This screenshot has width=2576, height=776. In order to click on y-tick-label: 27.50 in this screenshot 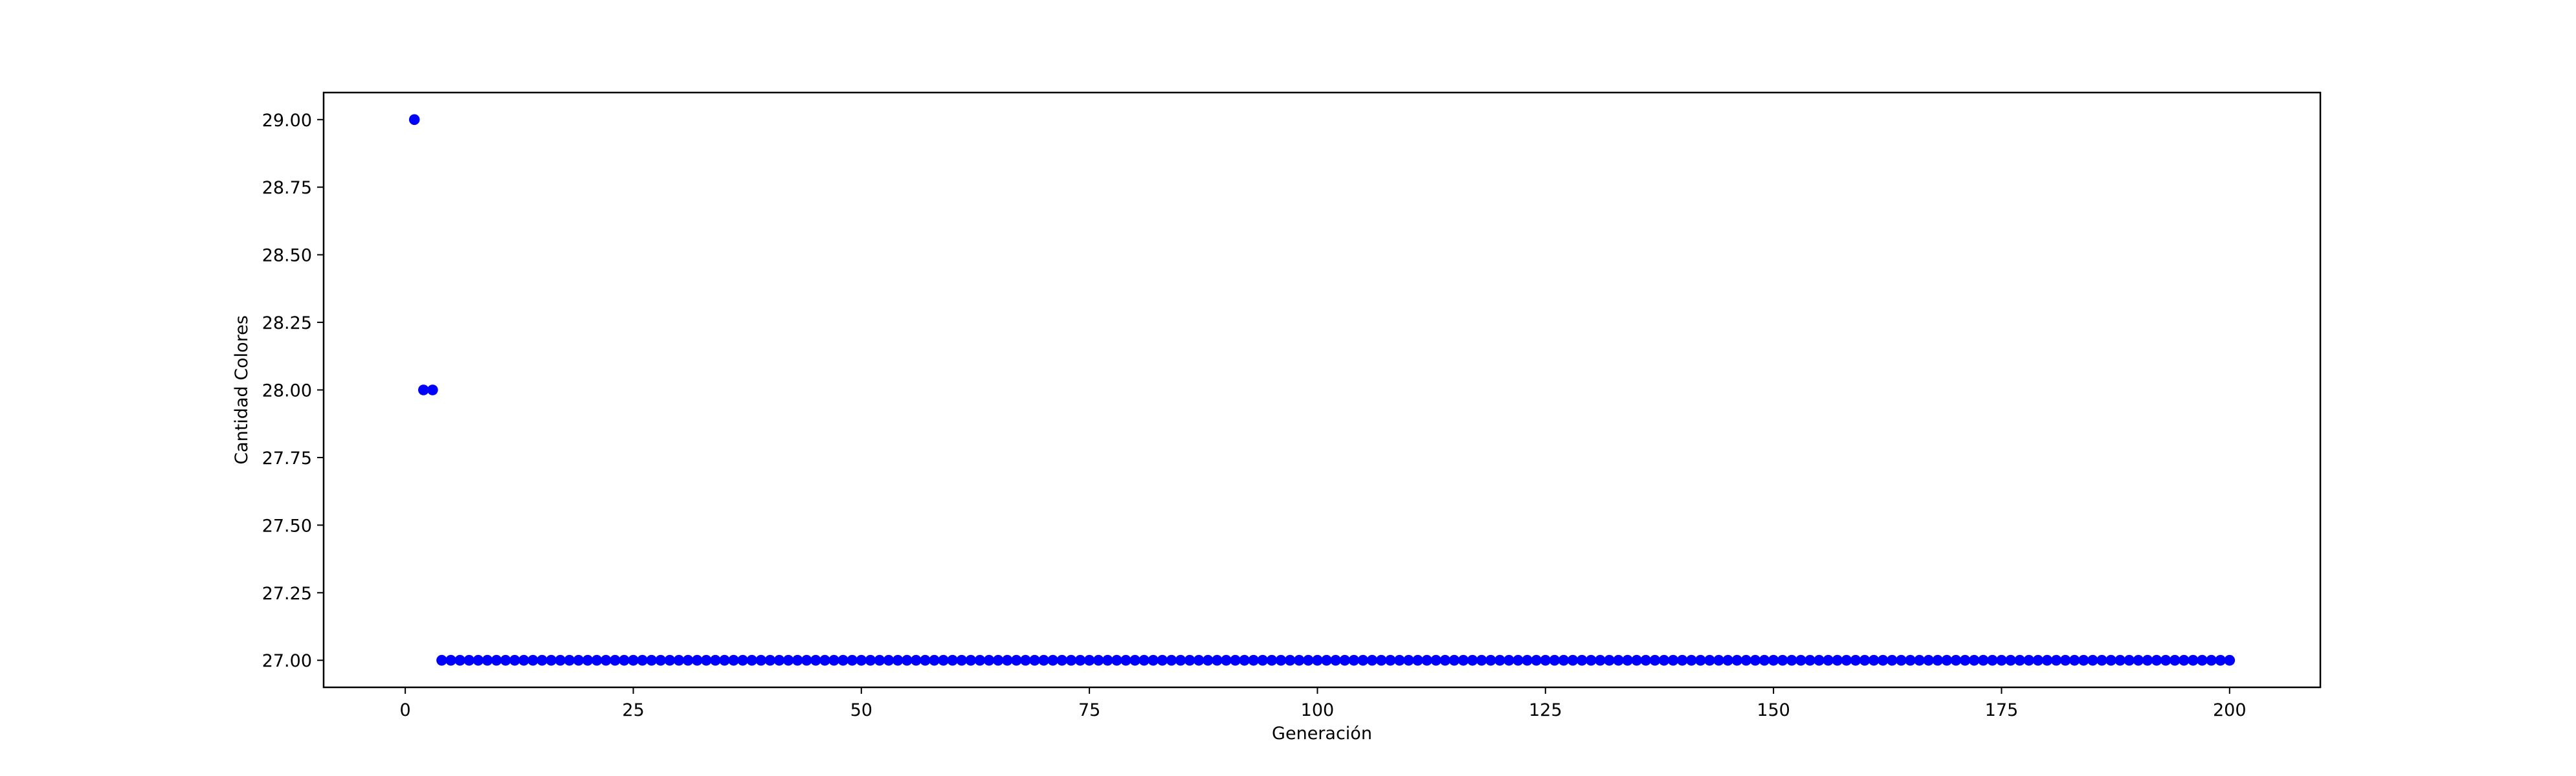, I will do `click(287, 526)`.